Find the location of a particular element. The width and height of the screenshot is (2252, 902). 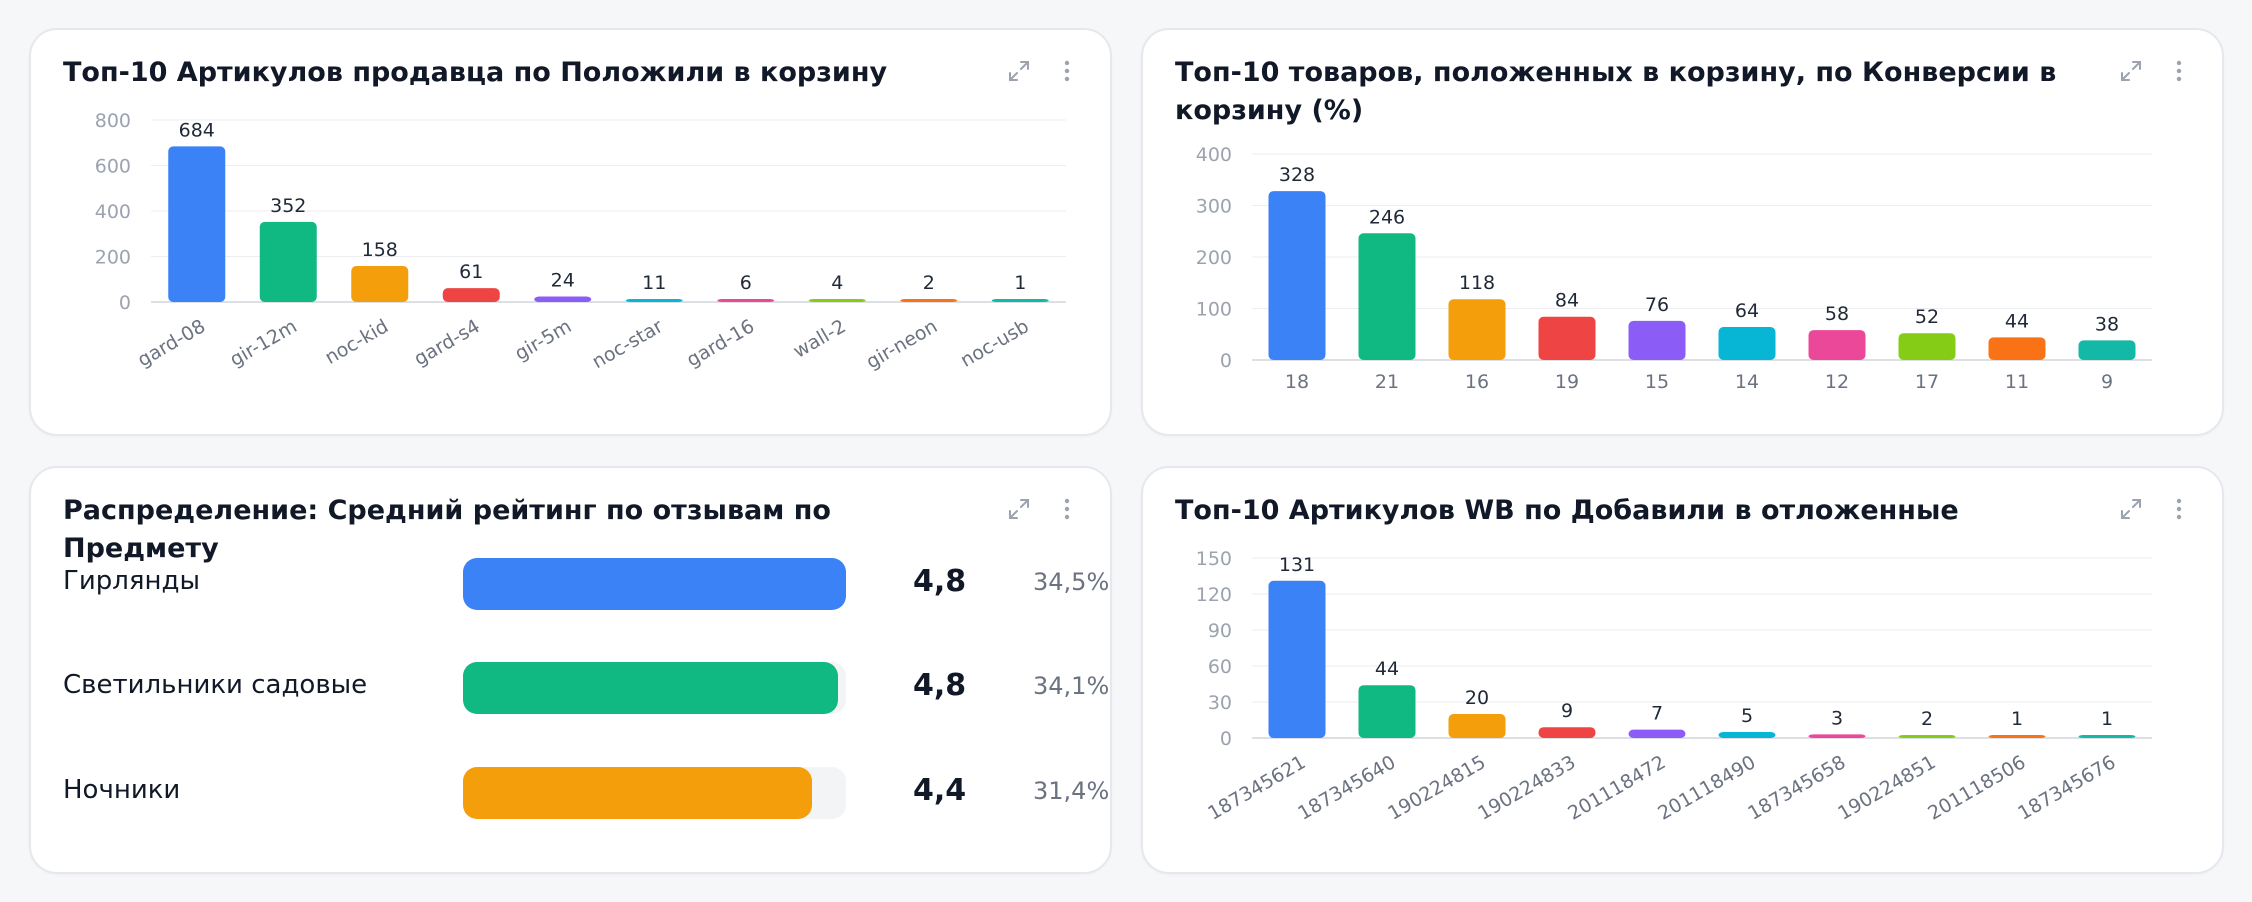

x-tick-label: 190224833 is located at coordinates (1526, 787).